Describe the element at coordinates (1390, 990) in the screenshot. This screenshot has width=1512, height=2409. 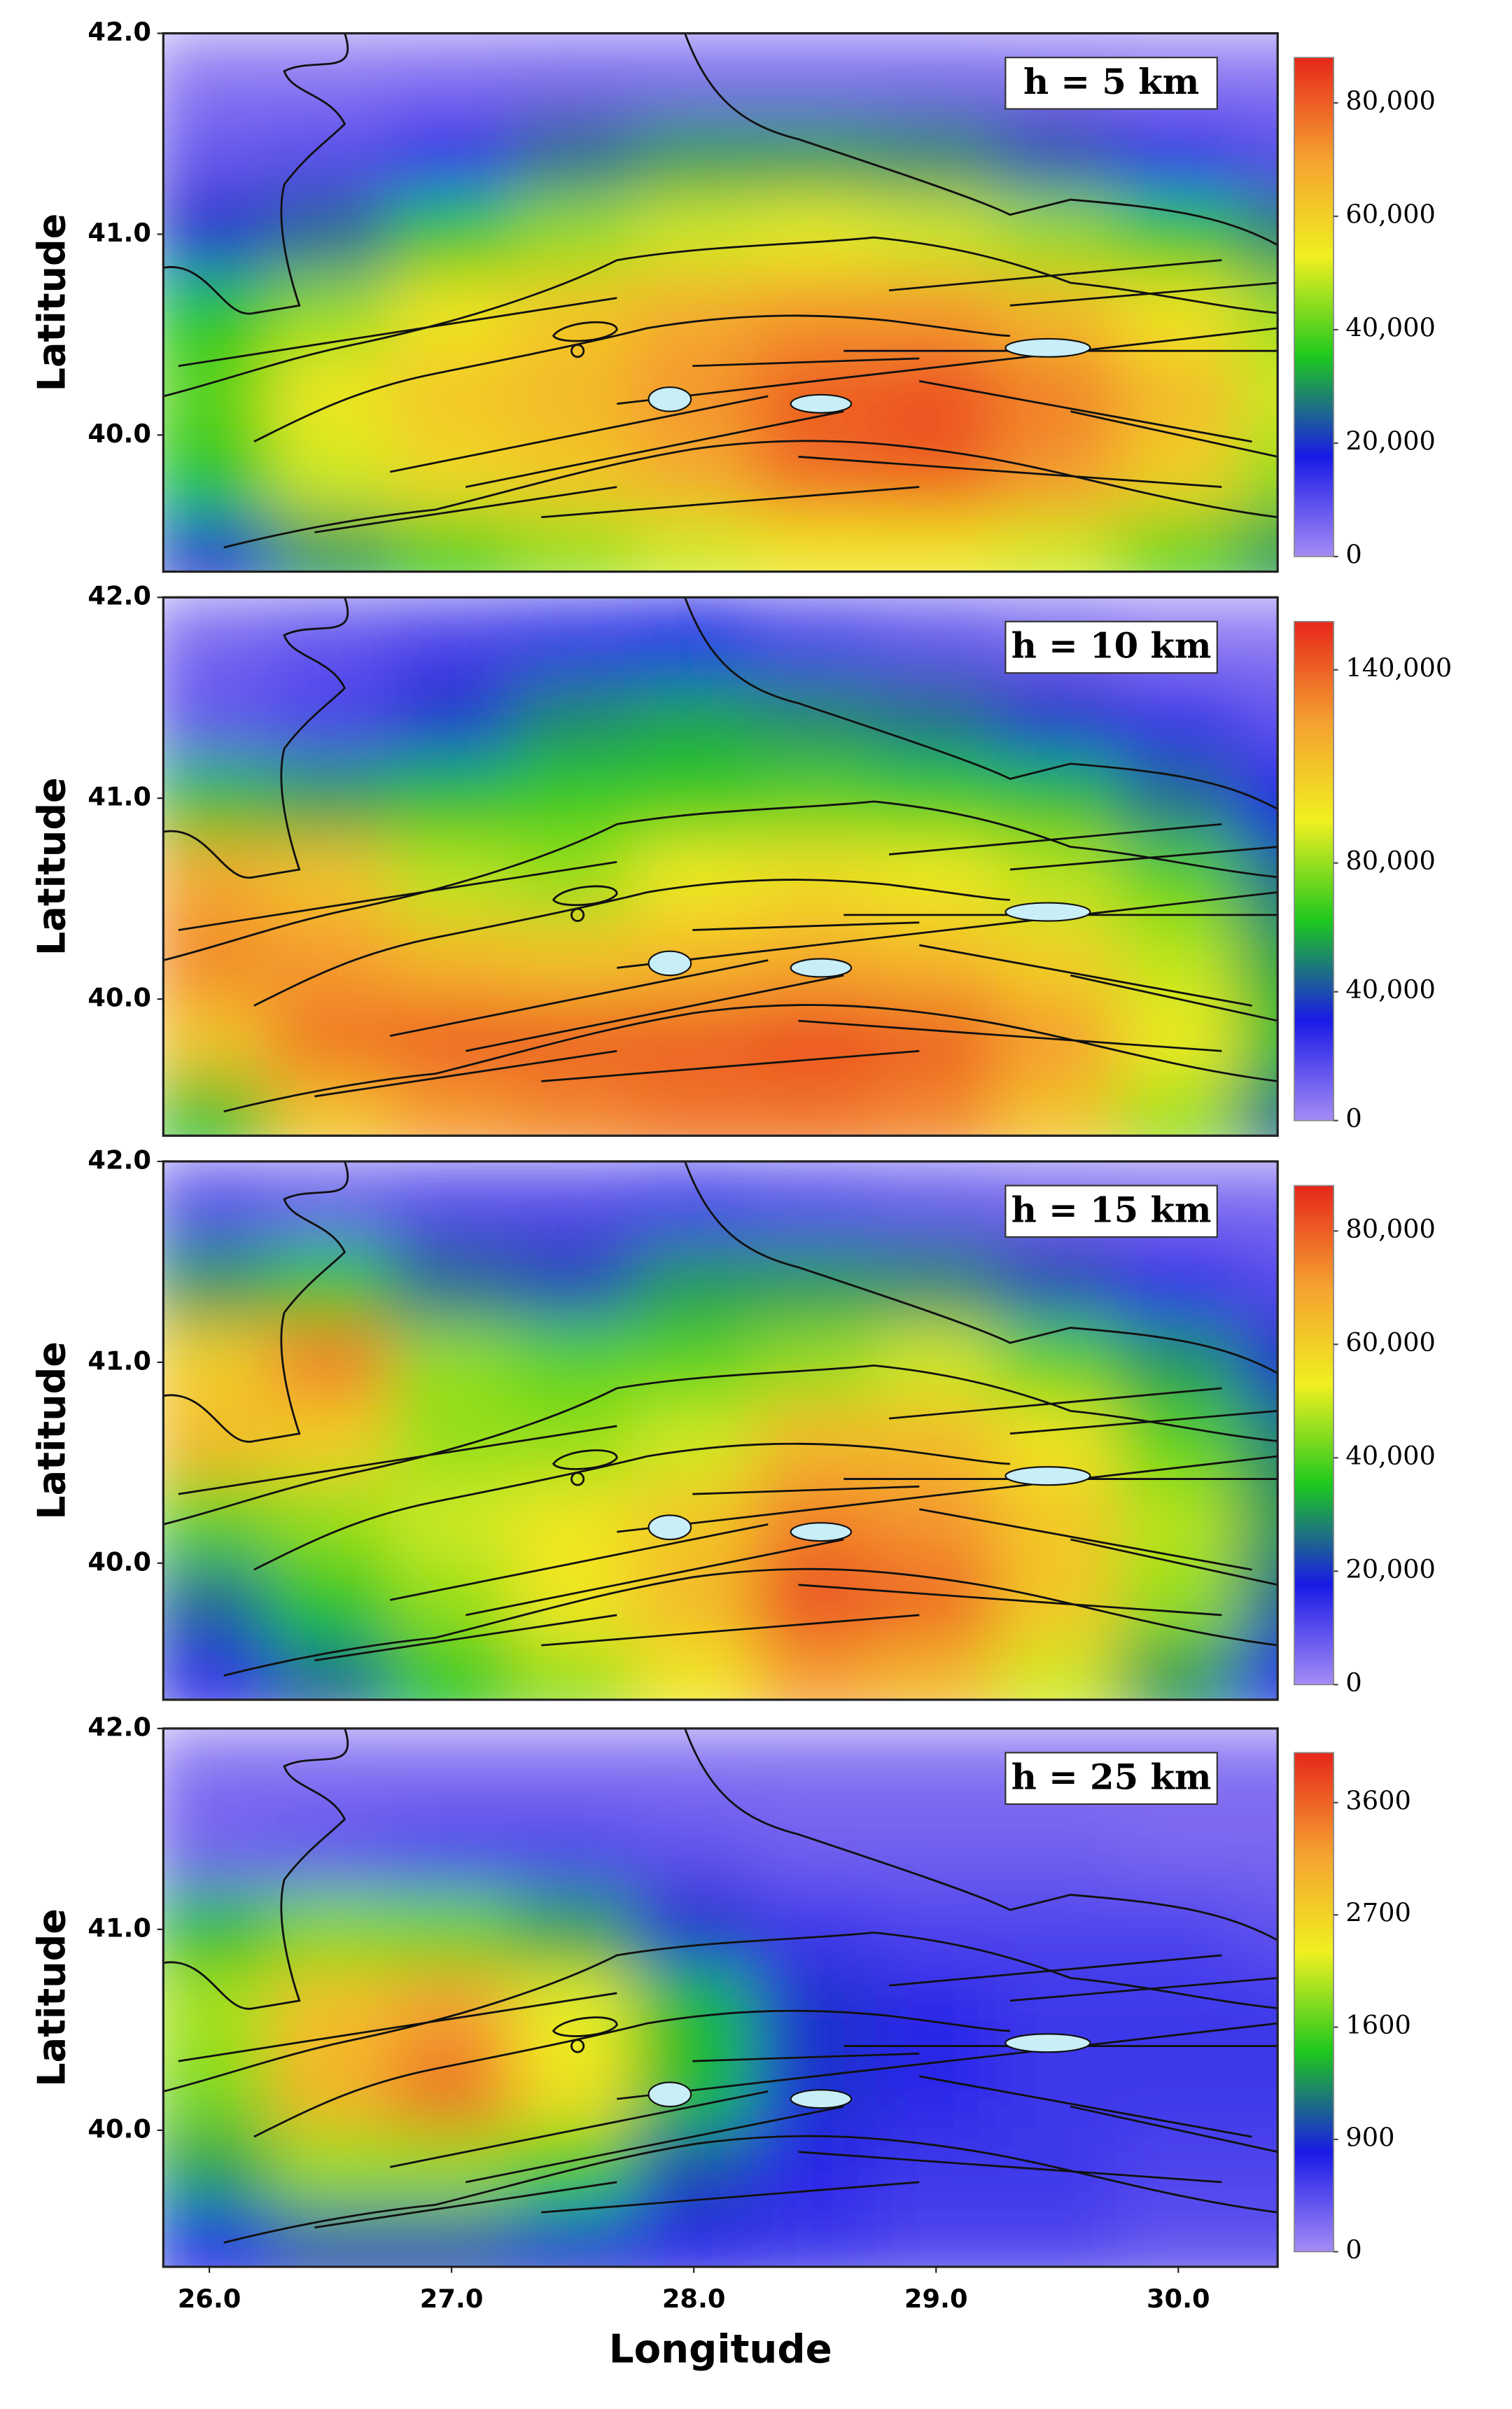
I see `colorbar-tick-label: 40,000` at that location.